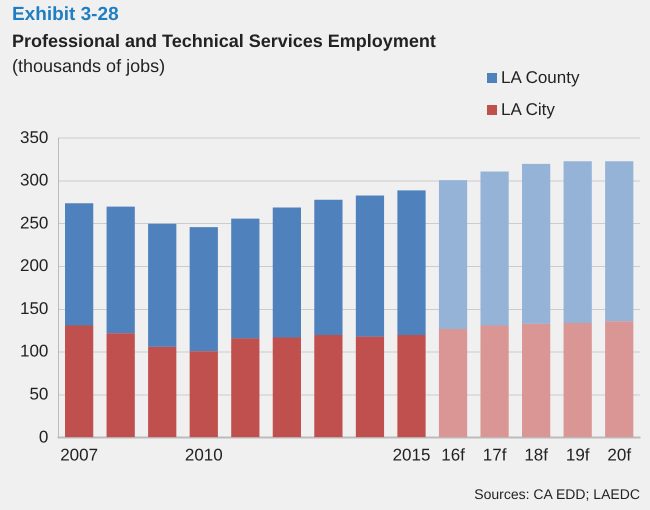 The image size is (650, 510). I want to click on text: Exhibit 3-28, so click(65, 15).